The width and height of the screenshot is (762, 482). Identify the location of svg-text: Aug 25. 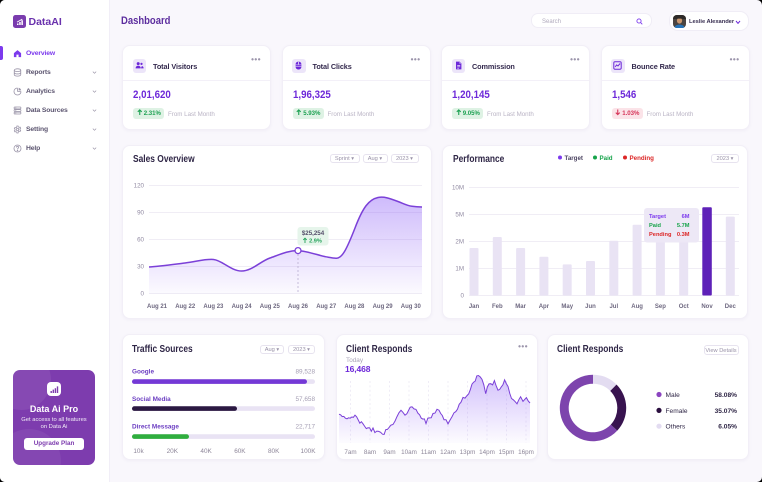
(270, 307).